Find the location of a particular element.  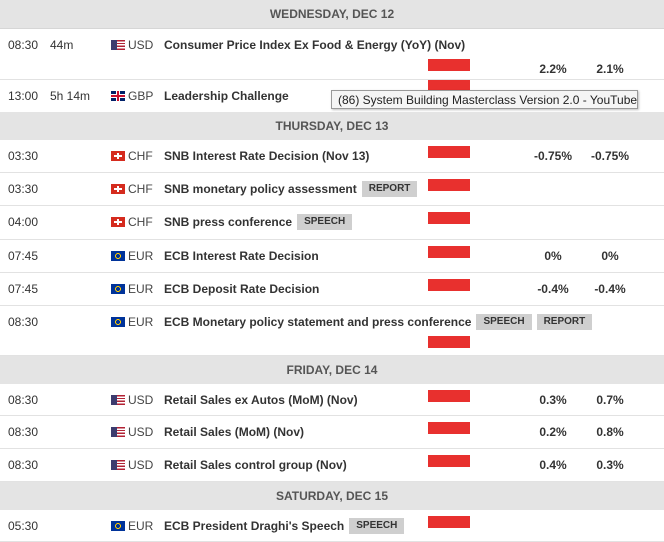

event-name: Retail Sales control group (Nov) is located at coordinates (255, 465).